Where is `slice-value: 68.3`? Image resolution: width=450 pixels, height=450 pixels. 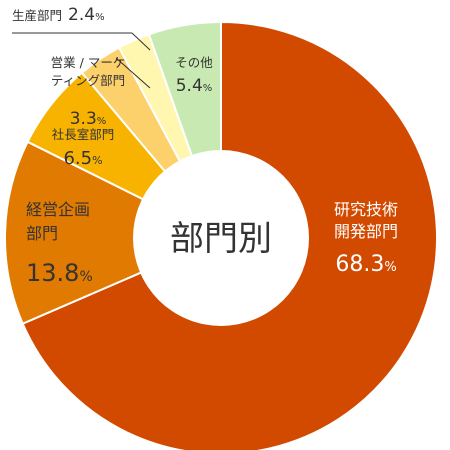
slice-value: 68.3 is located at coordinates (359, 264).